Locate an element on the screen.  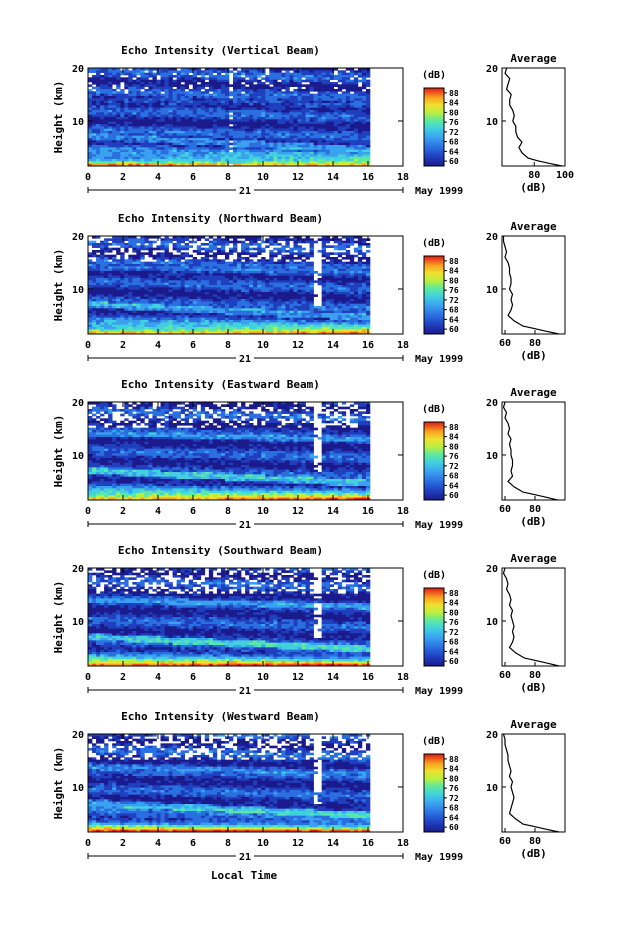
average-x-tick-label: 60 is located at coordinates (505, 675).